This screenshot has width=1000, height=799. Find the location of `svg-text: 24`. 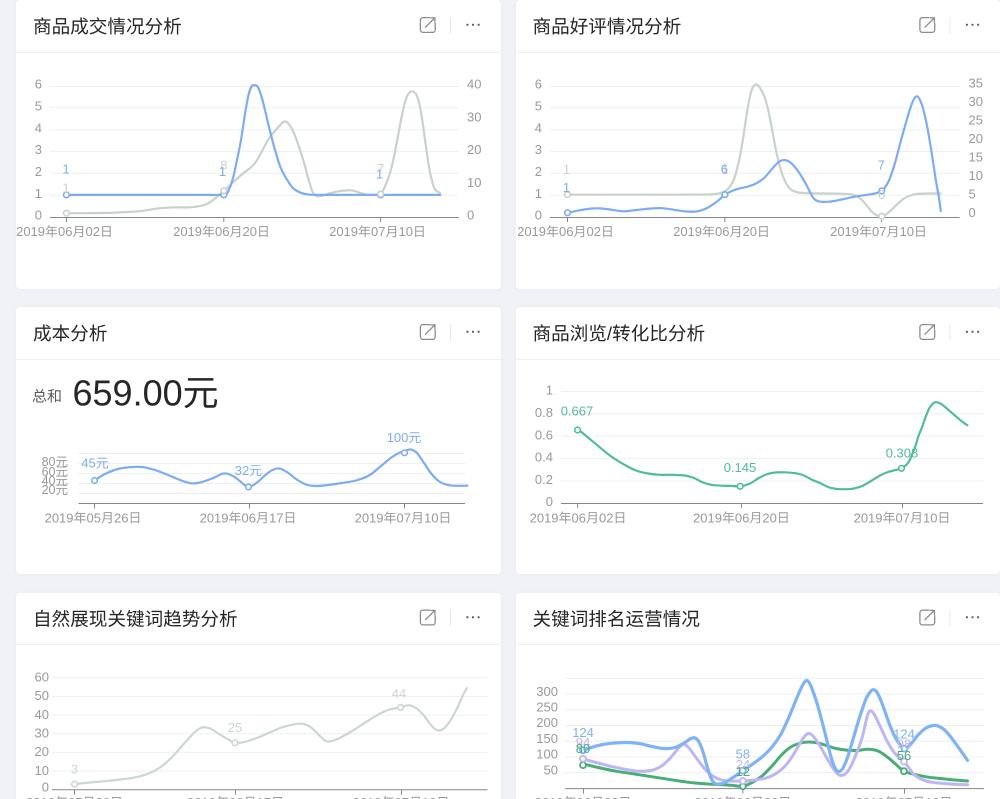

svg-text: 24 is located at coordinates (743, 764).